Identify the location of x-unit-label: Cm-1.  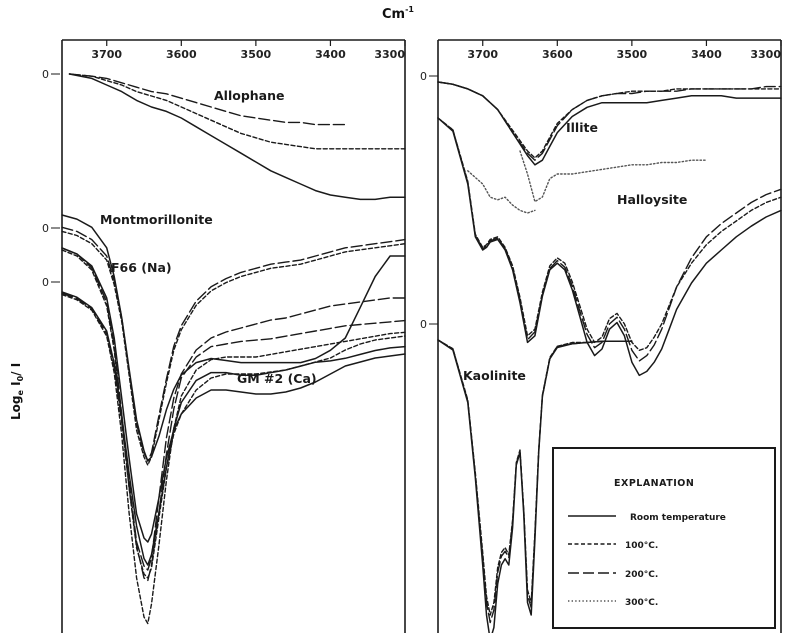
(398, 13).